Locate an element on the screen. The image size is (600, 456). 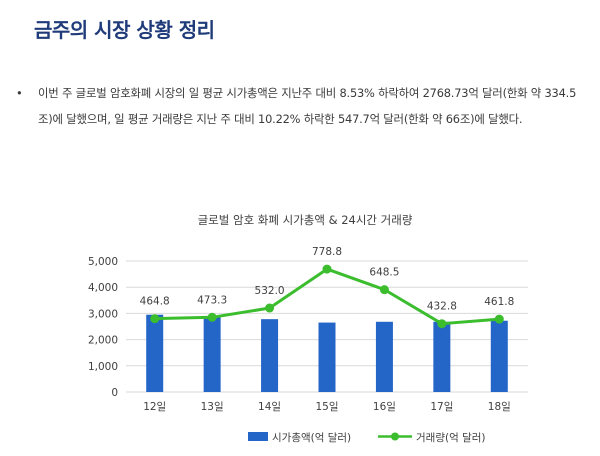
x-tick-label: 15일 is located at coordinates (326, 406).